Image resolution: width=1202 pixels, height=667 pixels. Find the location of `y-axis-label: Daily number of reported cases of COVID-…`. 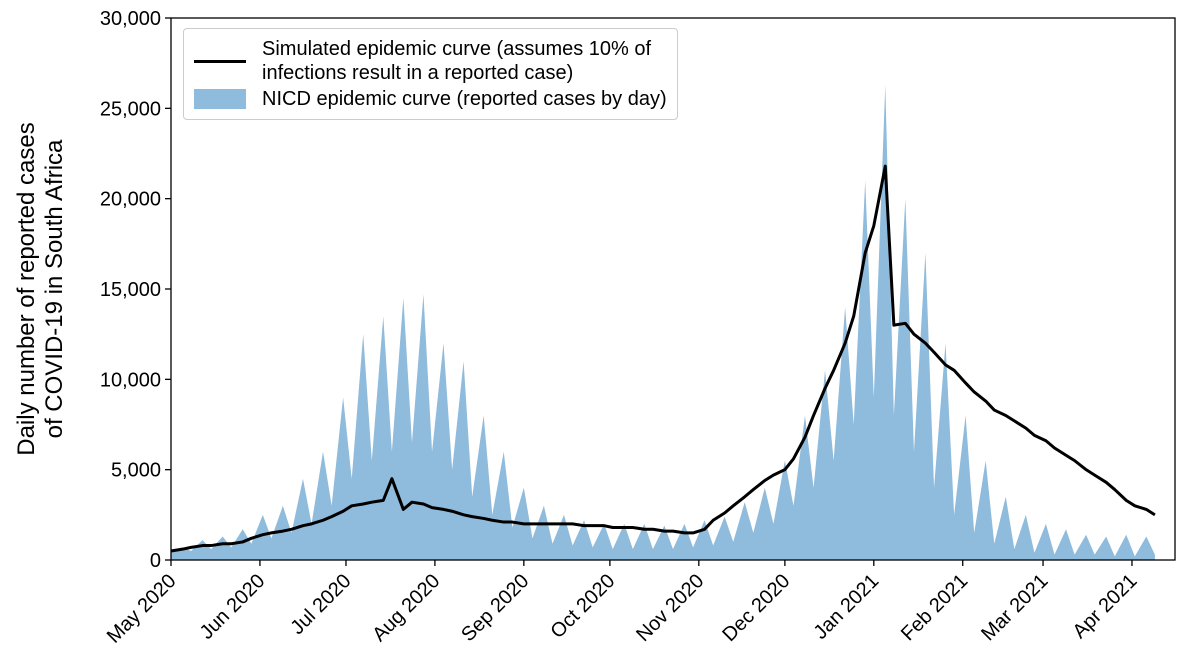

y-axis-label: Daily number of reported cases of COVID-… is located at coordinates (40, 289).